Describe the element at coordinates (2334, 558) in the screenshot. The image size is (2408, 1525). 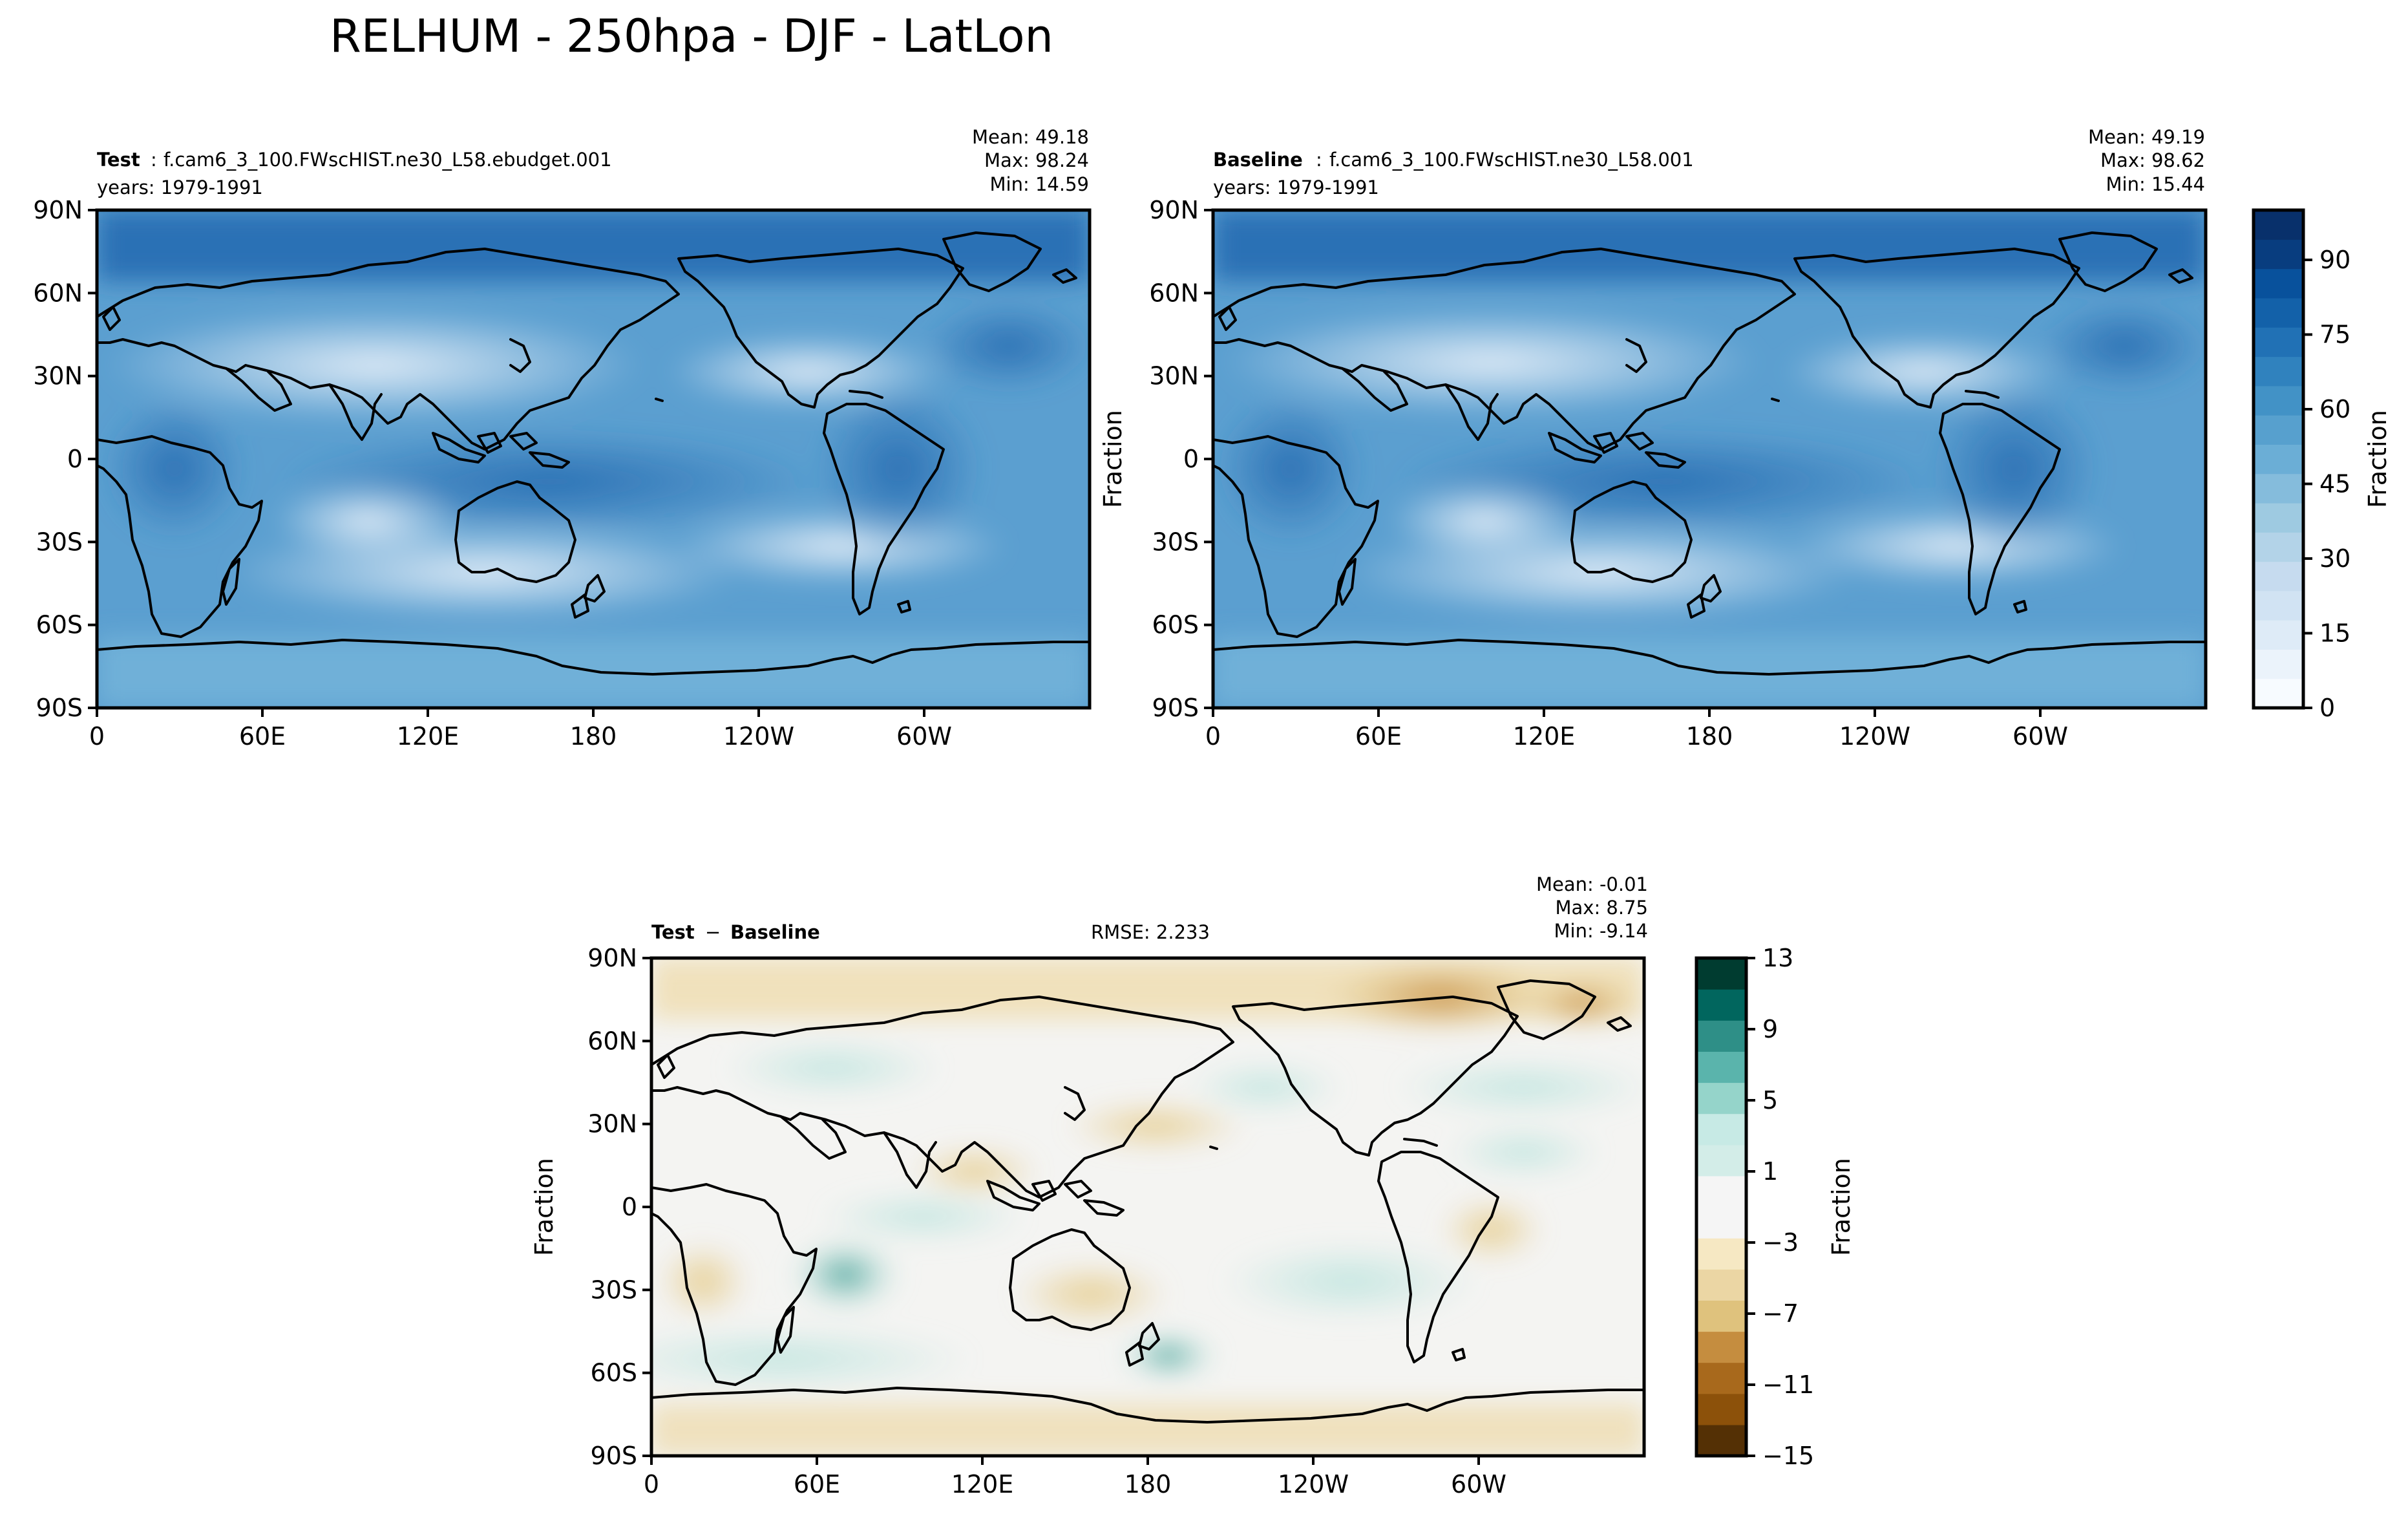
I see `colorbar-tick-label: 30` at that location.